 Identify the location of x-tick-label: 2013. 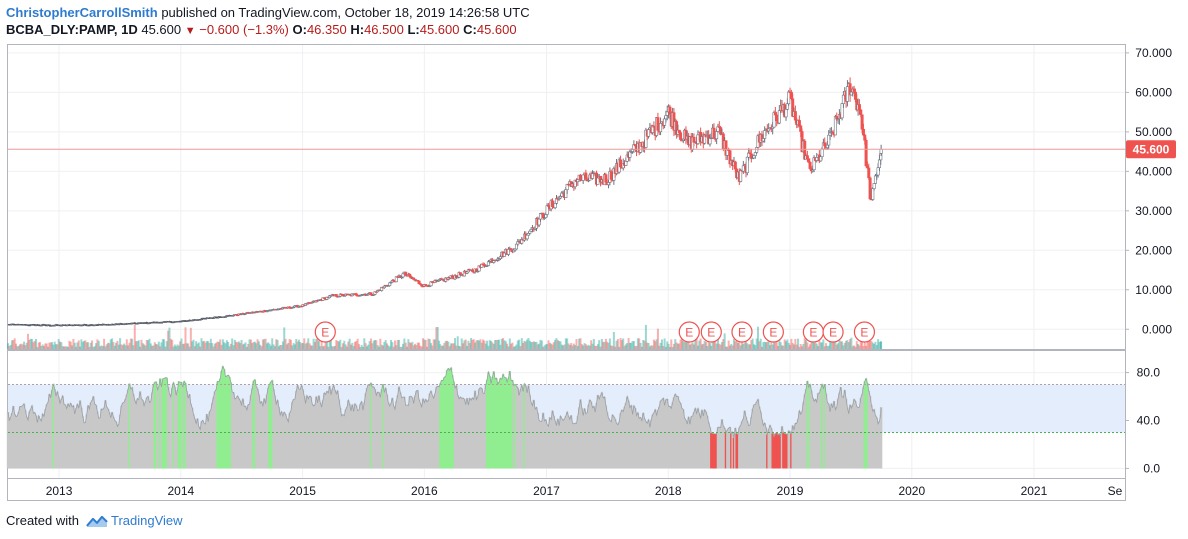
(59, 491).